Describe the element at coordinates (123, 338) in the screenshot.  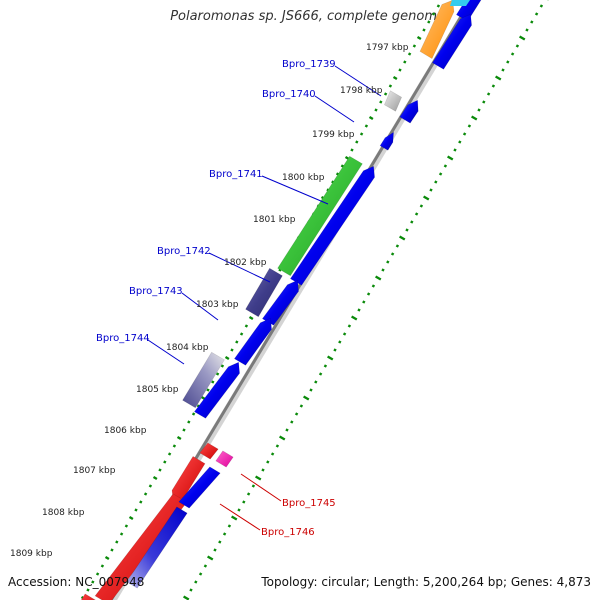
I see `gene-label: Bpro_1744` at that location.